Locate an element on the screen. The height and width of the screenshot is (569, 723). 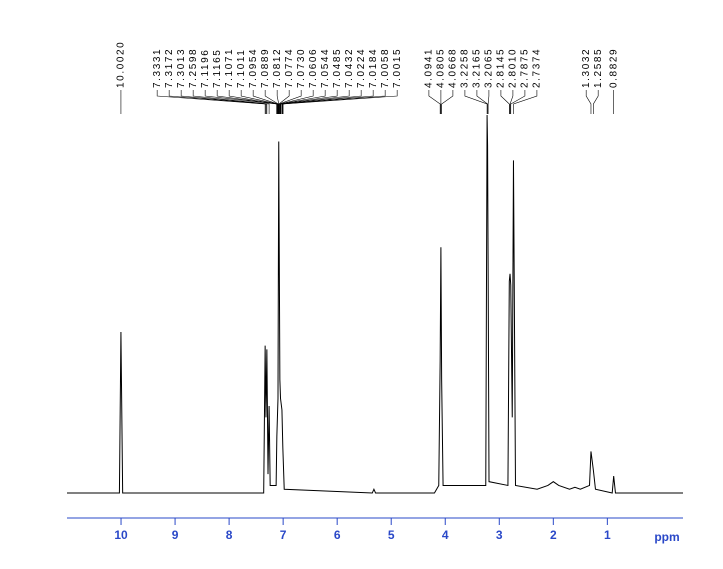
peak-label: 7.0432 is located at coordinates (349, 68).